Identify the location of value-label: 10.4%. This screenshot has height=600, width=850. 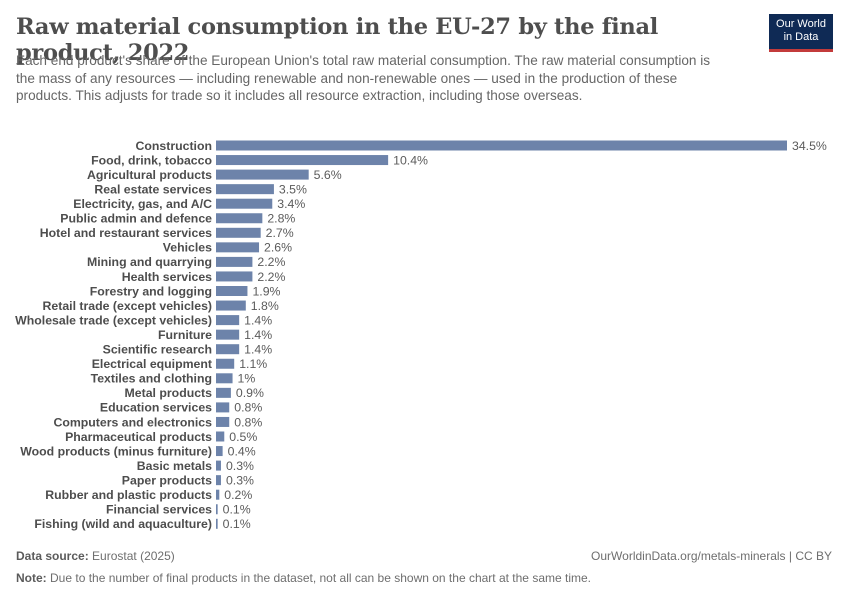
(410, 160).